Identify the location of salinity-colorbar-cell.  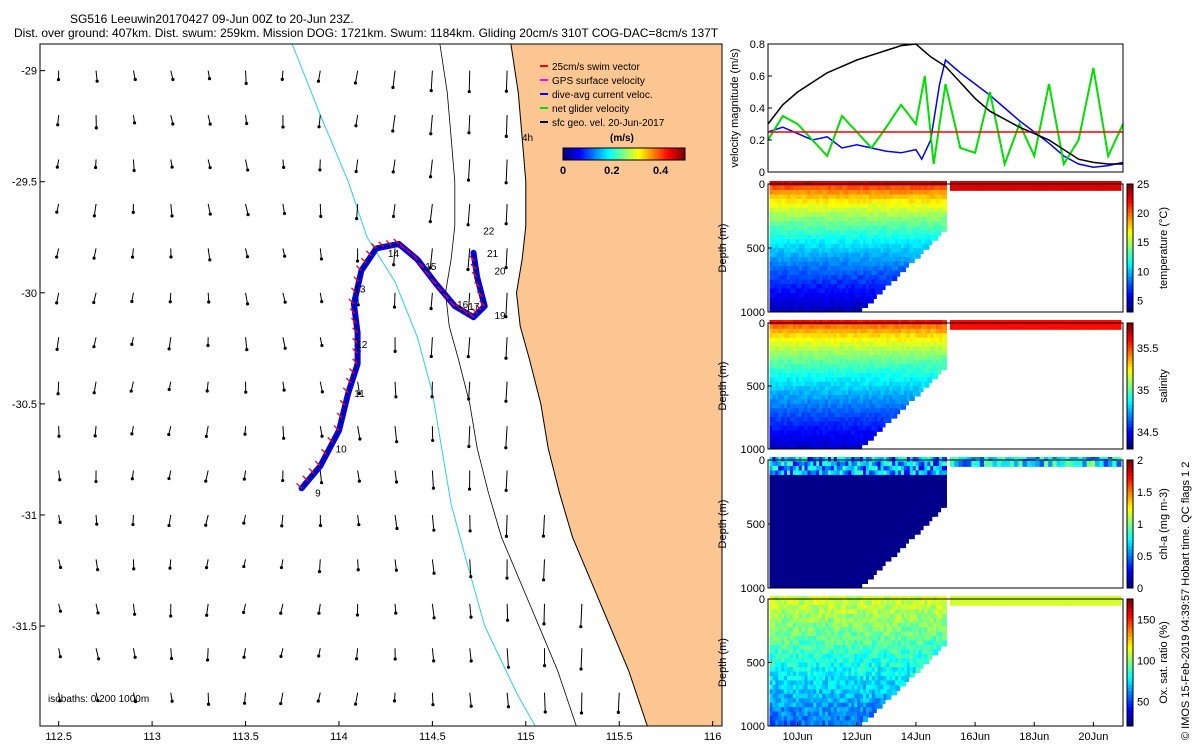
(1130, 425).